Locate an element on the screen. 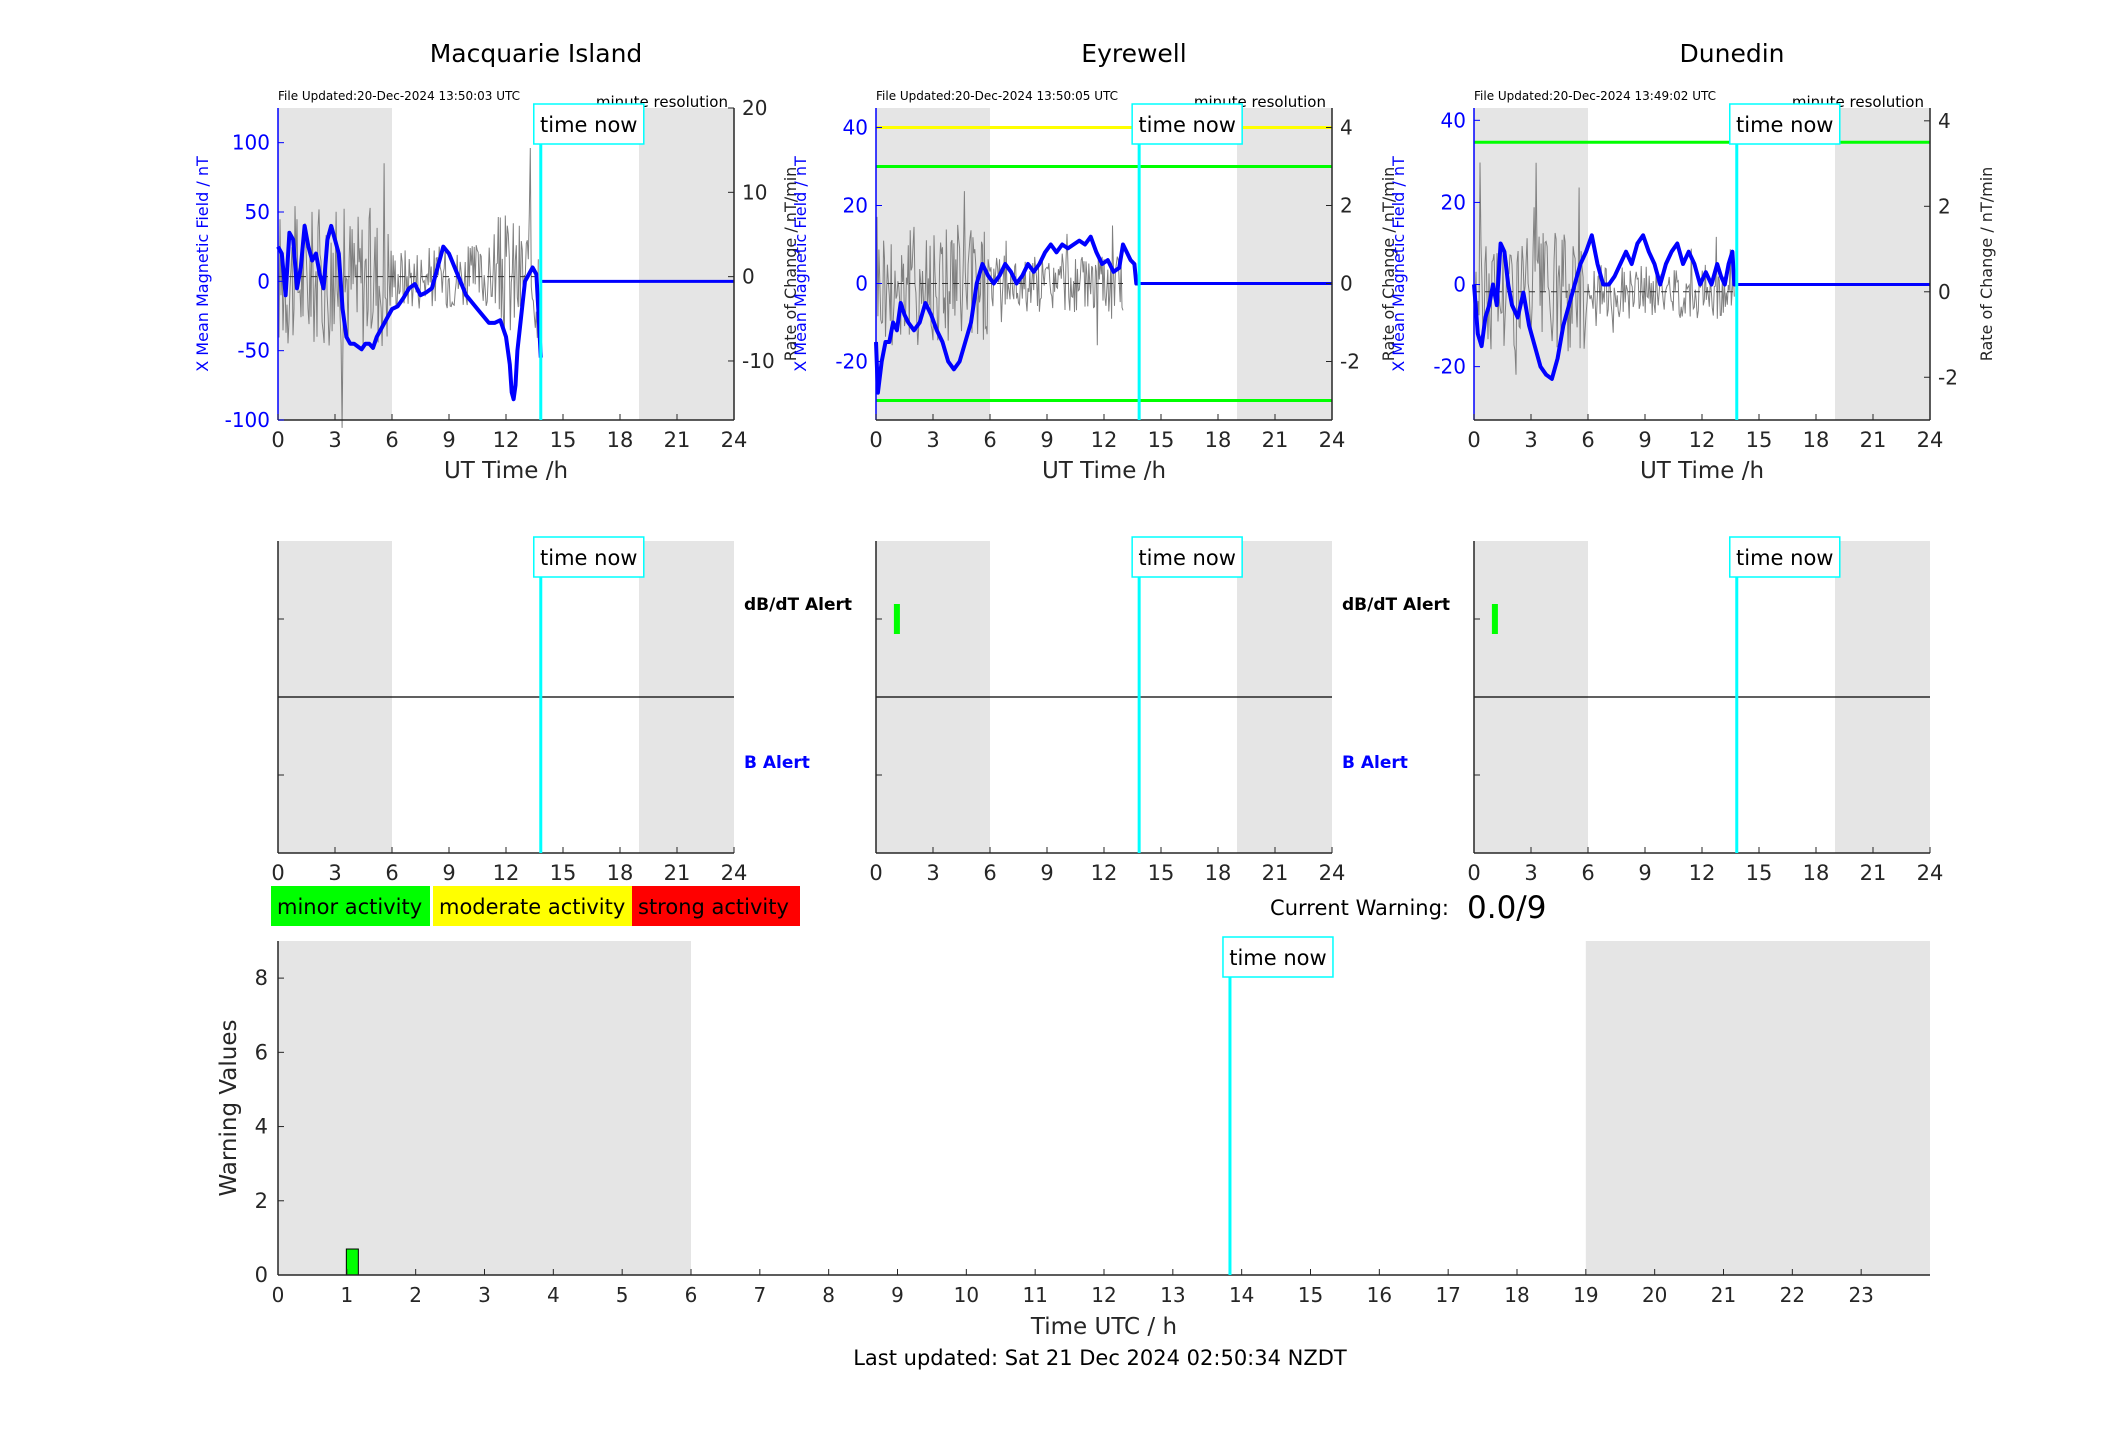 The height and width of the screenshot is (1441, 2117). eyrewell-field-rate-trace is located at coordinates (999, 268).